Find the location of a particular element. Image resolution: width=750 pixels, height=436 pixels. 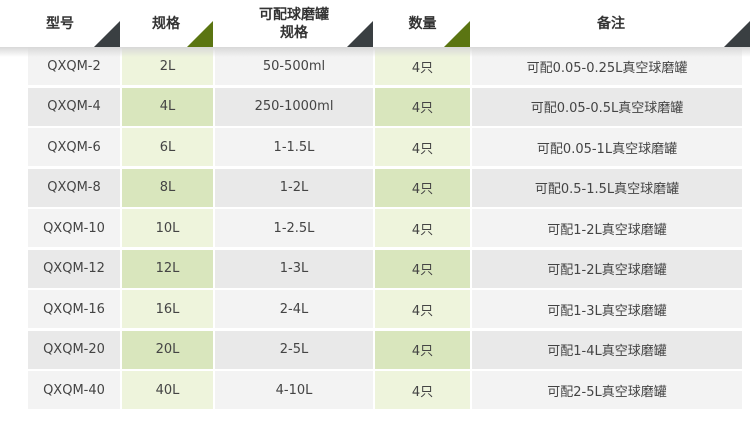

cell-model: QXQM-12 is located at coordinates (74, 268).